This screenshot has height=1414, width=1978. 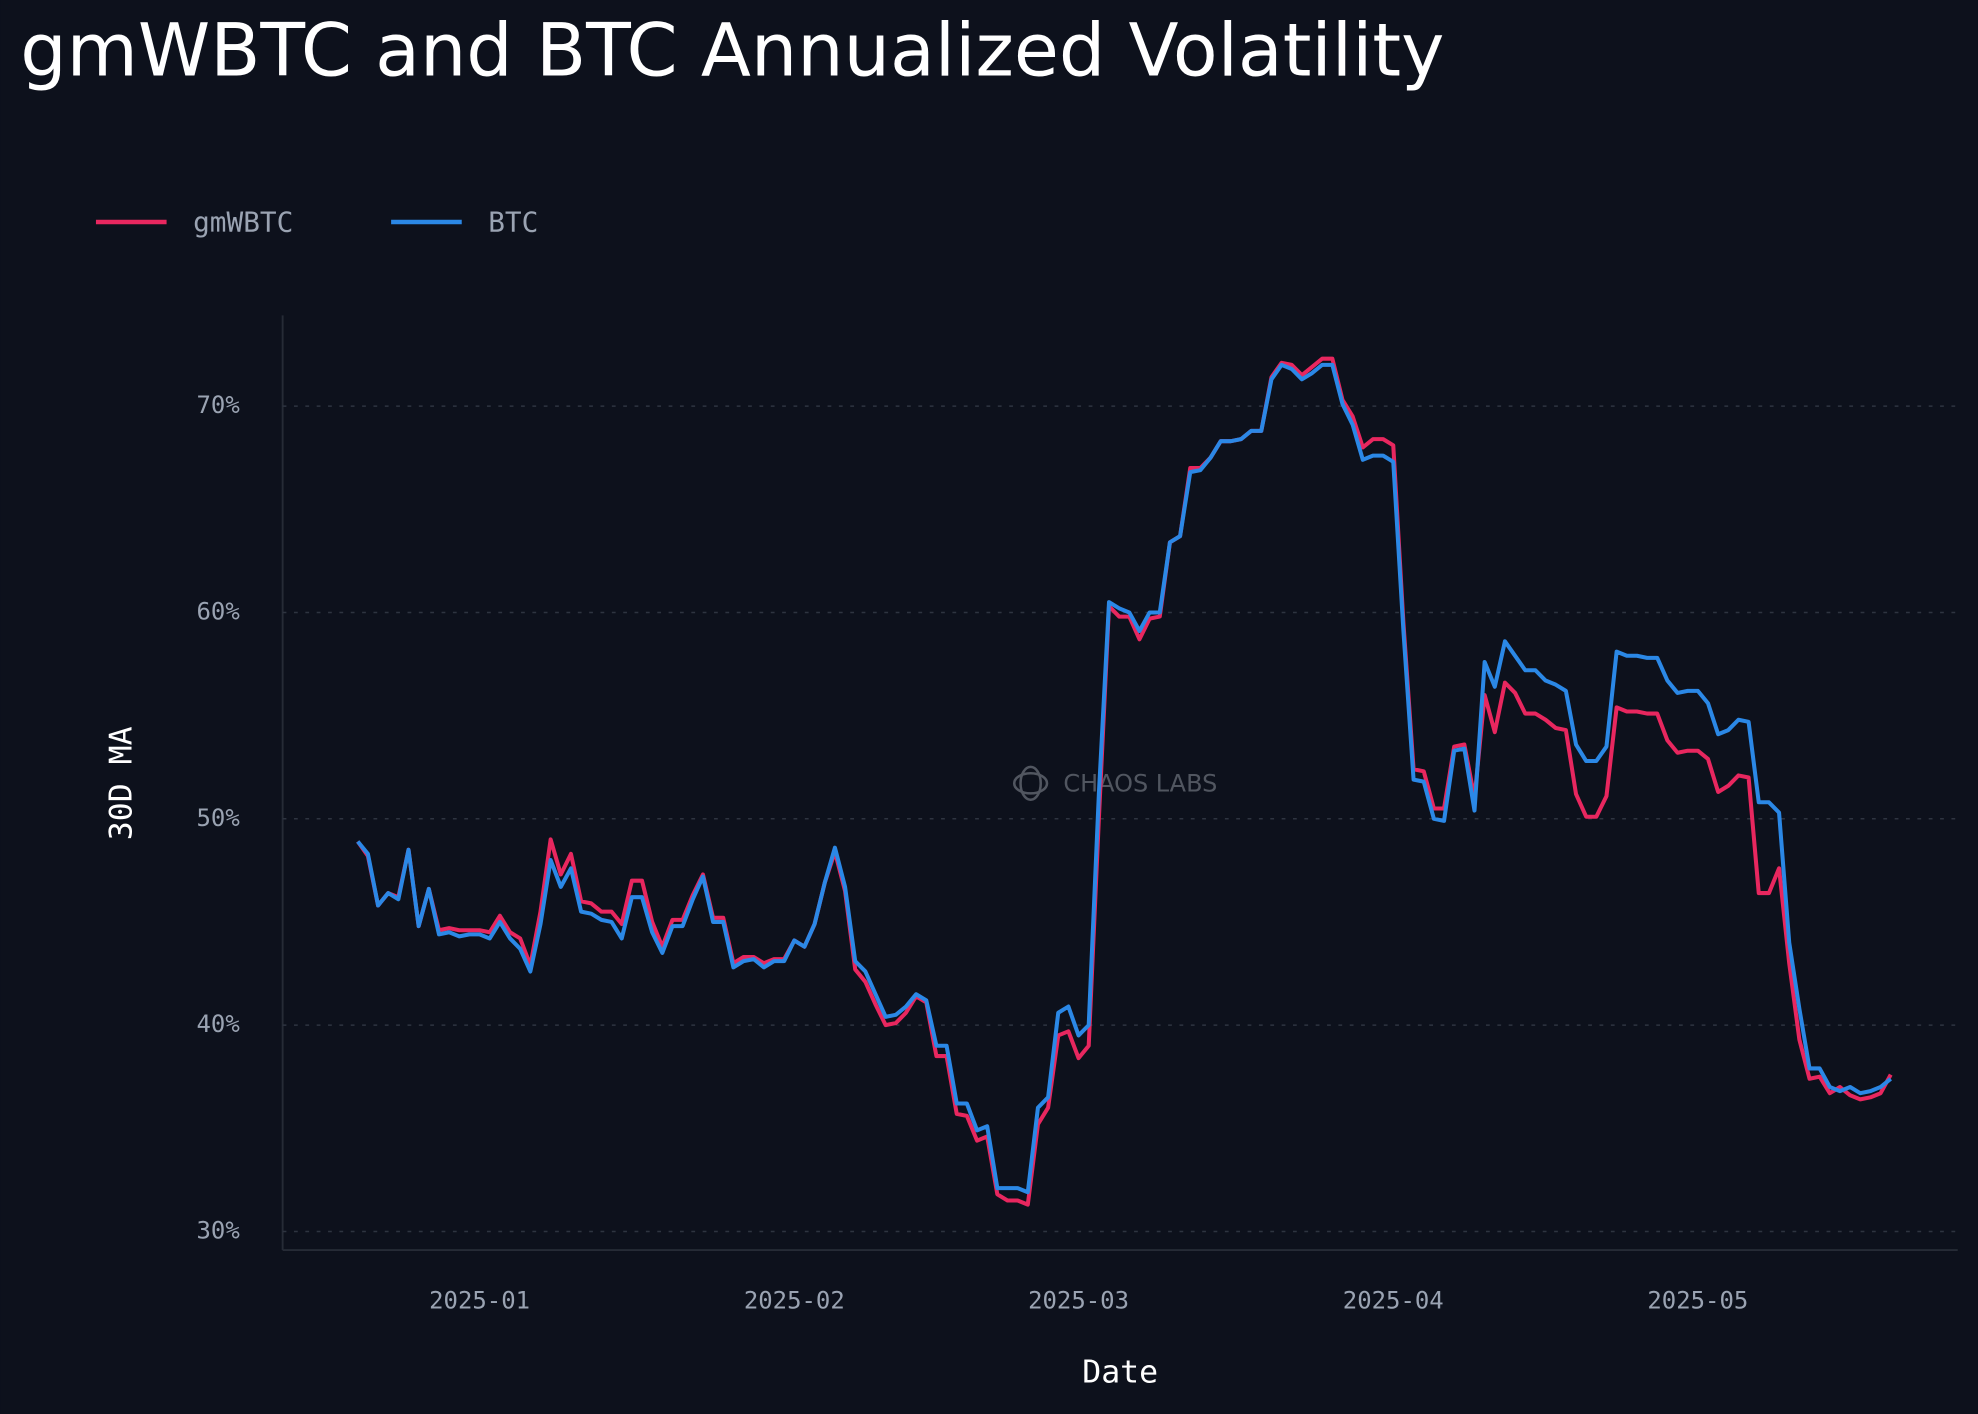 What do you see at coordinates (218, 818) in the screenshot?
I see `y-tick-label: 50%` at bounding box center [218, 818].